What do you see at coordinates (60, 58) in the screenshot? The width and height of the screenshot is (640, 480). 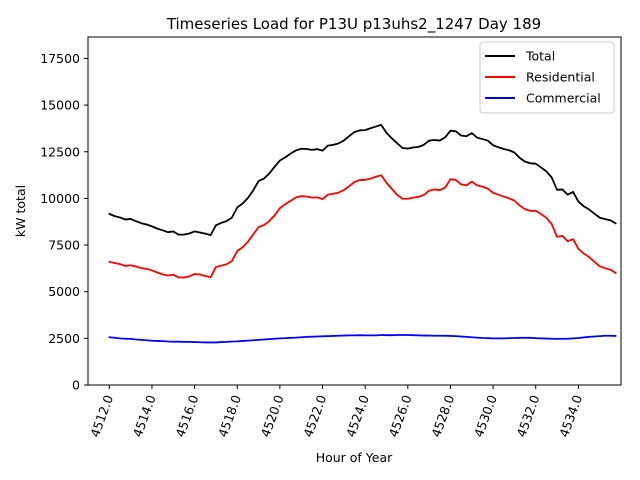 I see `y-tick-label: 17500` at bounding box center [60, 58].